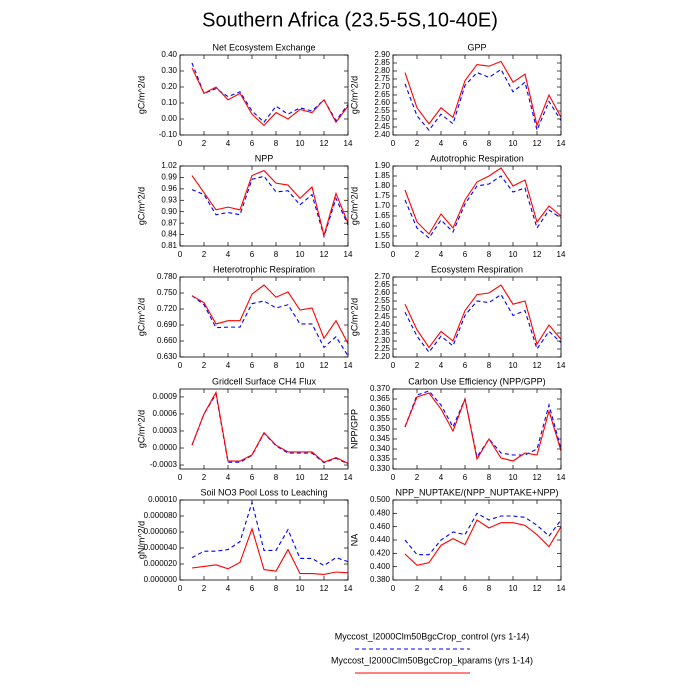  Describe the element at coordinates (380, 579) in the screenshot. I see `y-tick-label: 0.380` at that location.